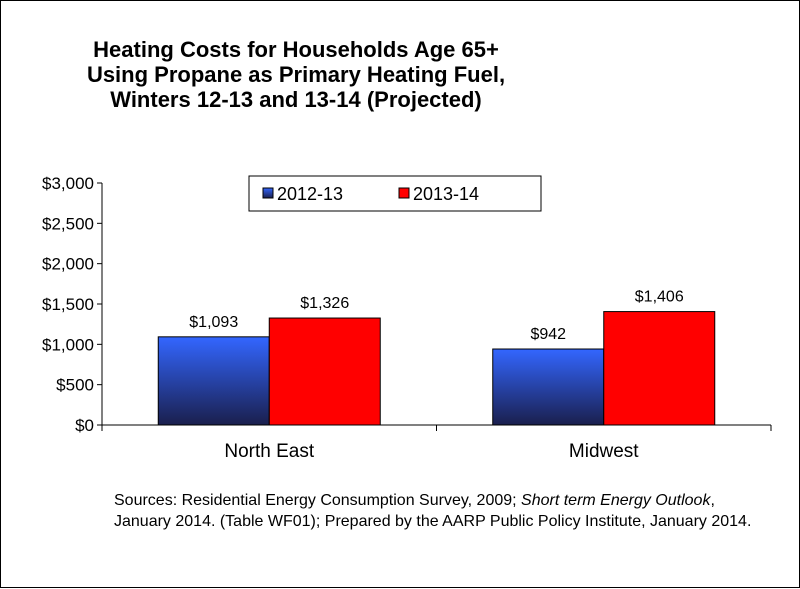 The image size is (800, 589). What do you see at coordinates (659, 297) in the screenshot?
I see `data-label: $1,406` at bounding box center [659, 297].